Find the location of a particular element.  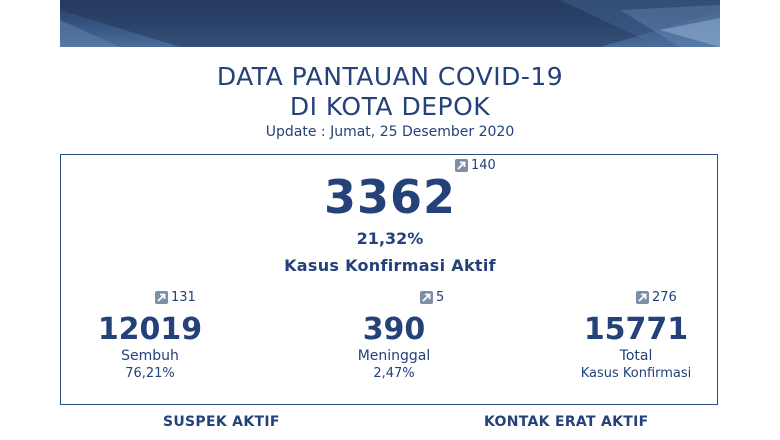

page-title-line2: DI KOTA DEPOK is located at coordinates (390, 106).